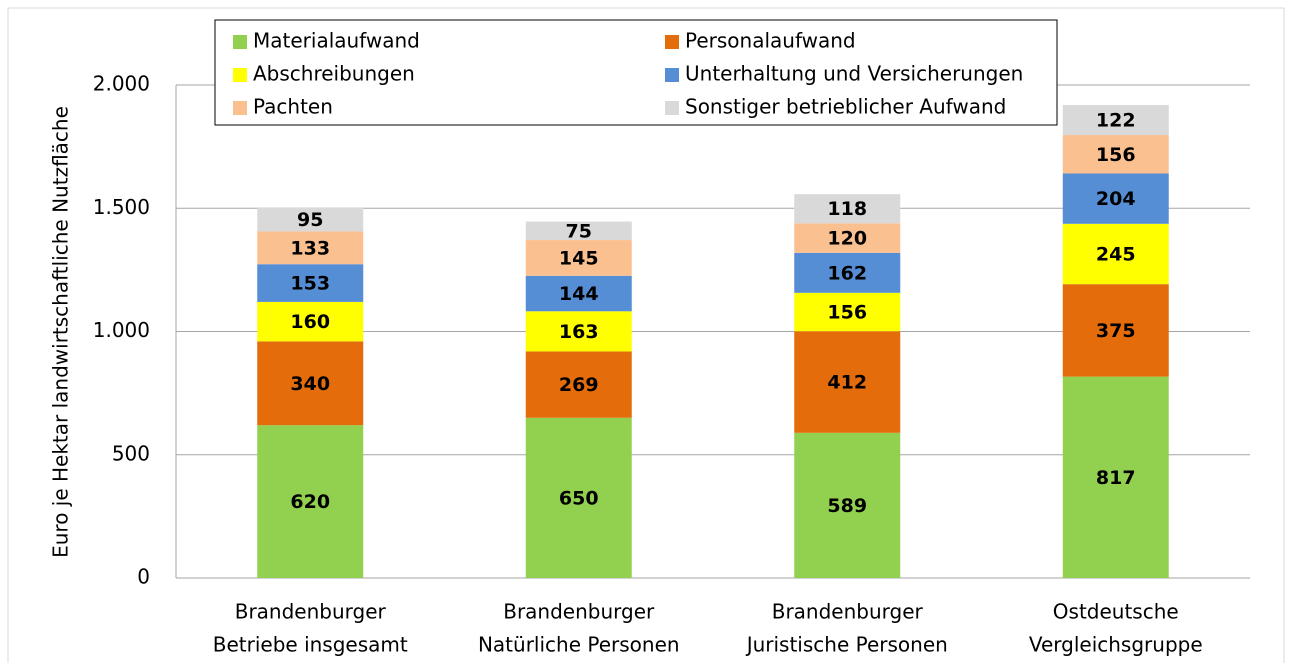 Image resolution: width=1291 pixels, height=663 pixels. What do you see at coordinates (770, 41) in the screenshot?
I see `legend-label: Personalaufwand` at bounding box center [770, 41].